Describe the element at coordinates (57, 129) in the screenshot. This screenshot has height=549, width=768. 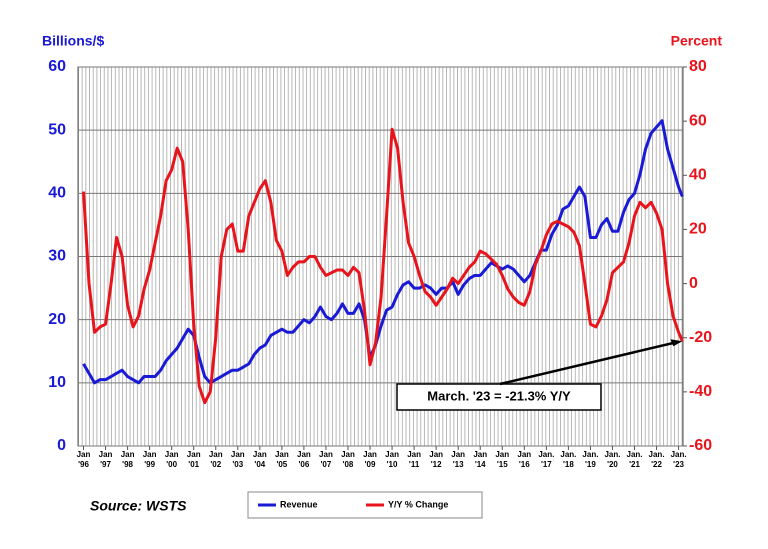
I see `y-tick-label: 50` at that location.